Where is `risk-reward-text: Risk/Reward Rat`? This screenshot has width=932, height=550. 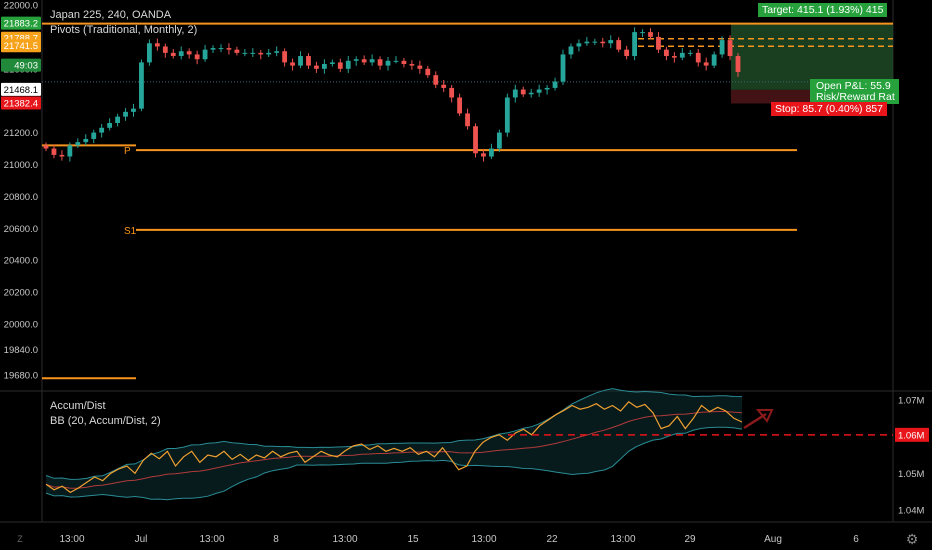 risk-reward-text: Risk/Reward Rat is located at coordinates (855, 97).